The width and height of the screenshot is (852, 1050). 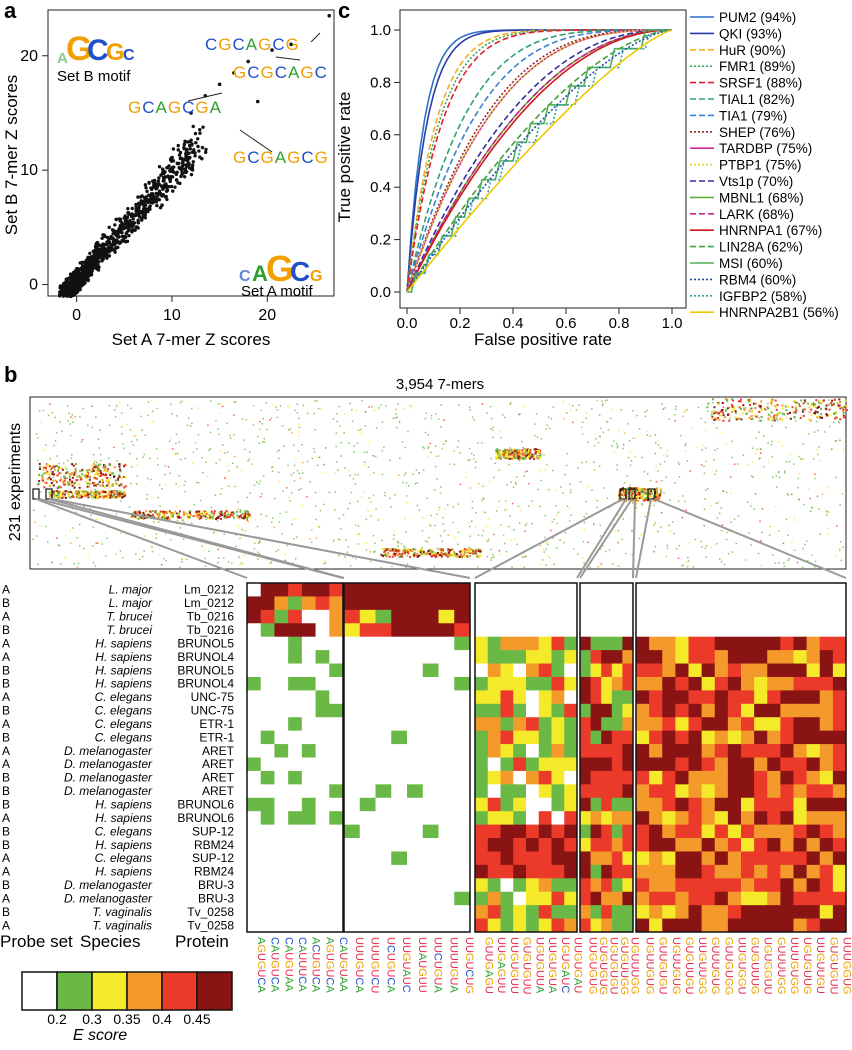 What do you see at coordinates (123, 670) in the screenshot?
I see `row-species: H. sapiens` at bounding box center [123, 670].